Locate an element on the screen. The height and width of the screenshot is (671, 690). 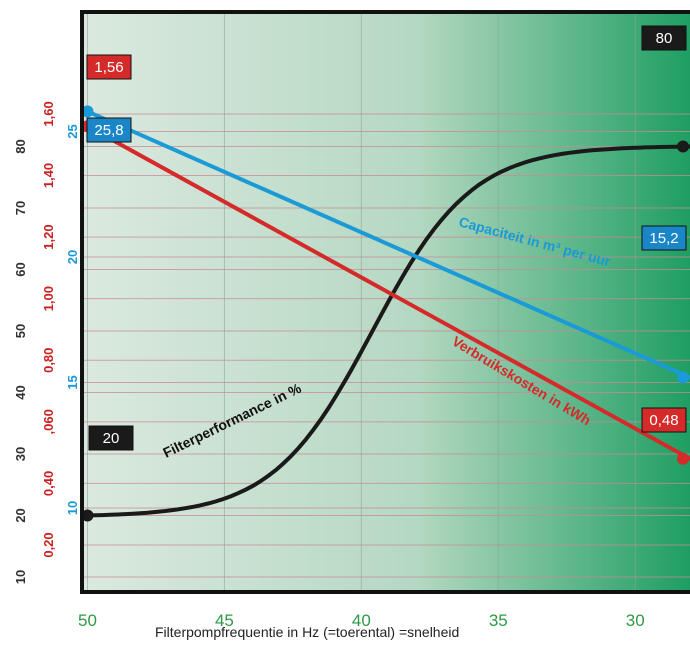
y-tick-label-pct: 60 is located at coordinates (20, 269).